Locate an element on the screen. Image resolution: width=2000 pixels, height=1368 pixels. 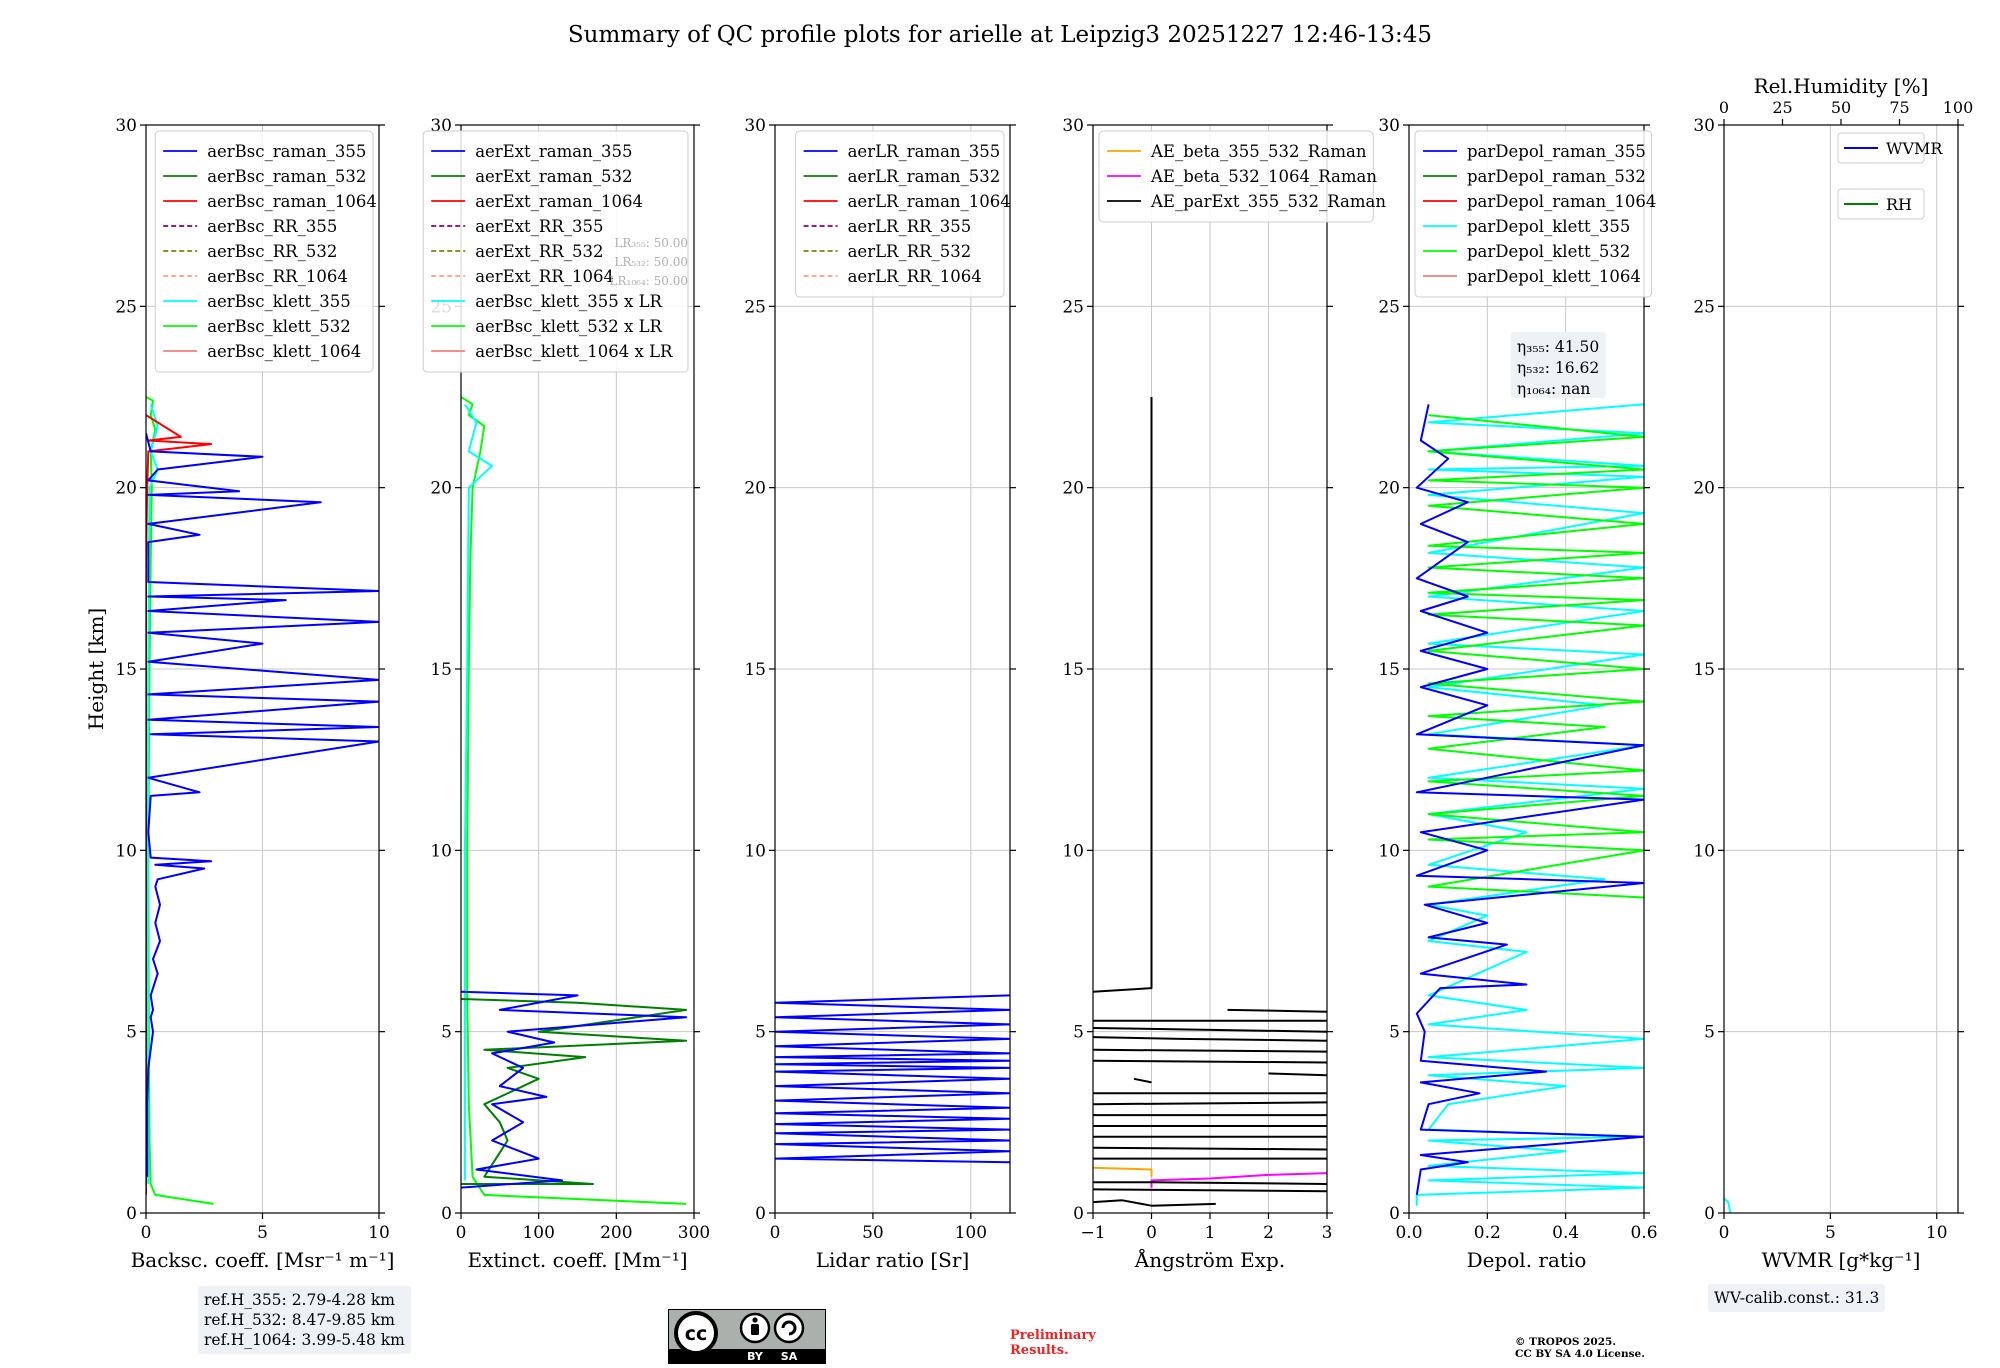
ref-height-532: ref.H_532: 8.47-9.85 km is located at coordinates (299, 1320).